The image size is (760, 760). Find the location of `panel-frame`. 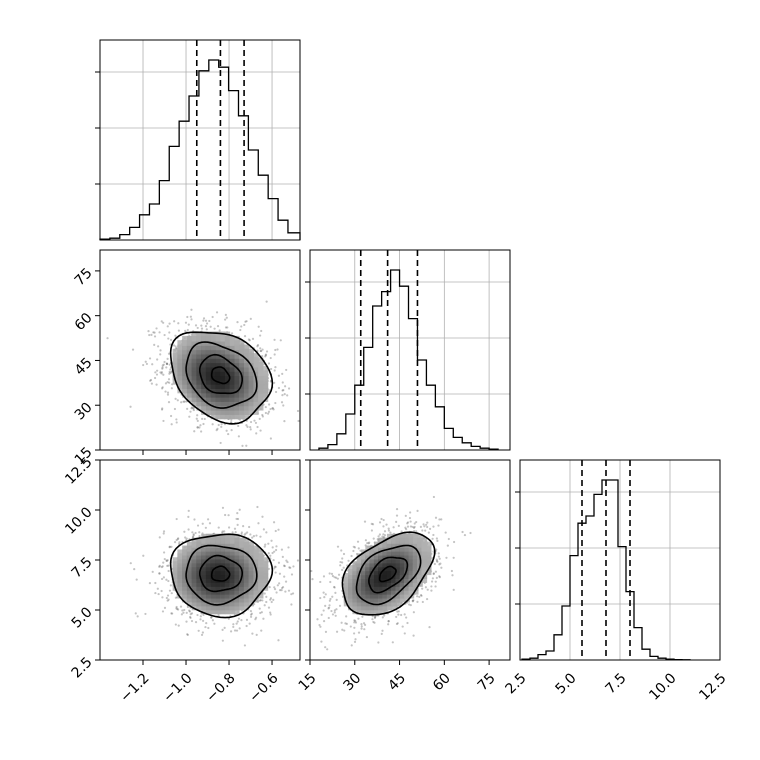

panel-frame is located at coordinates (200, 350).